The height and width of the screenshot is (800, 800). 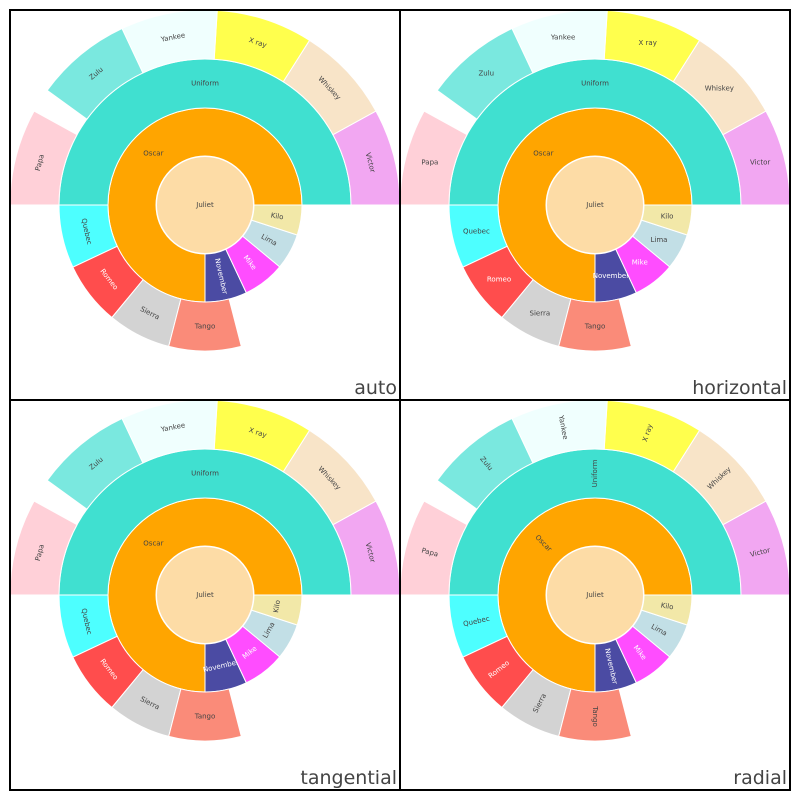 What do you see at coordinates (540, 313) in the screenshot?
I see `segment-label-sierra: Sierra` at bounding box center [540, 313].